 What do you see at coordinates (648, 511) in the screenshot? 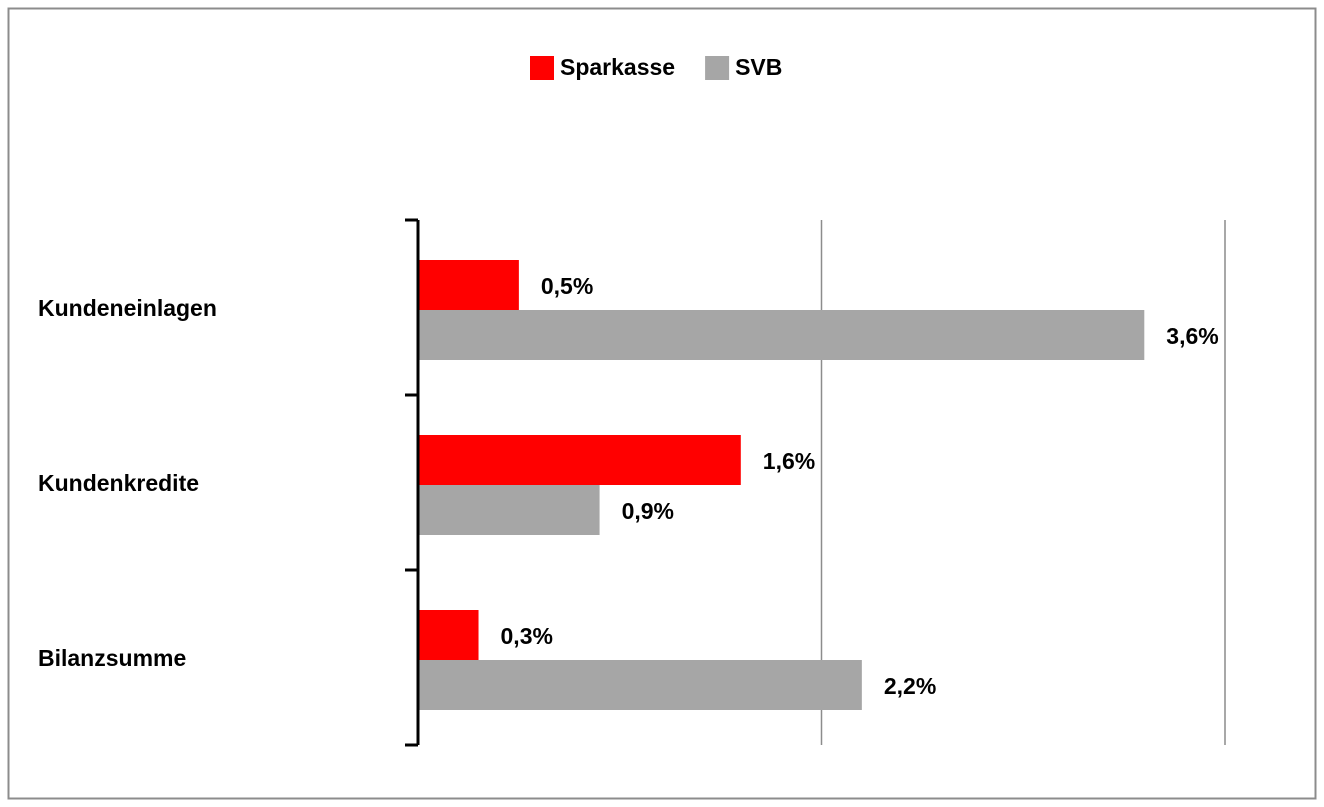
I see `data-label: 0,9%` at bounding box center [648, 511].